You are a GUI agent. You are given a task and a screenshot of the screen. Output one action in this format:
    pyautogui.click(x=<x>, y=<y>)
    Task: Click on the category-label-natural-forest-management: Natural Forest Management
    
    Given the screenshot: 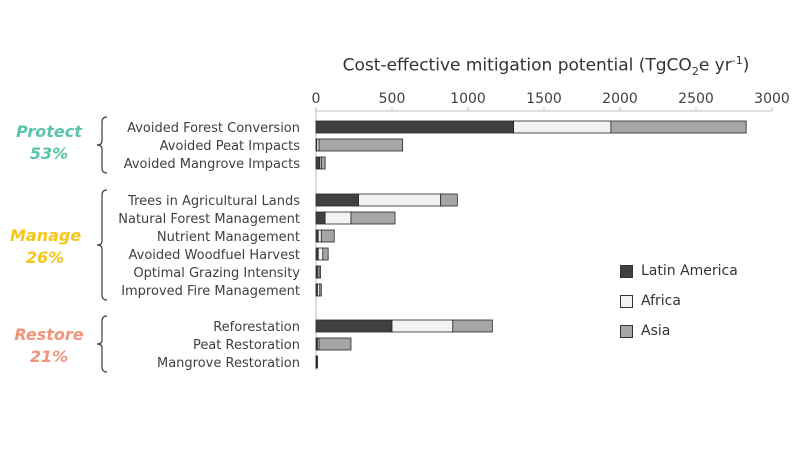 What is the action you would take?
    pyautogui.click(x=209, y=219)
    